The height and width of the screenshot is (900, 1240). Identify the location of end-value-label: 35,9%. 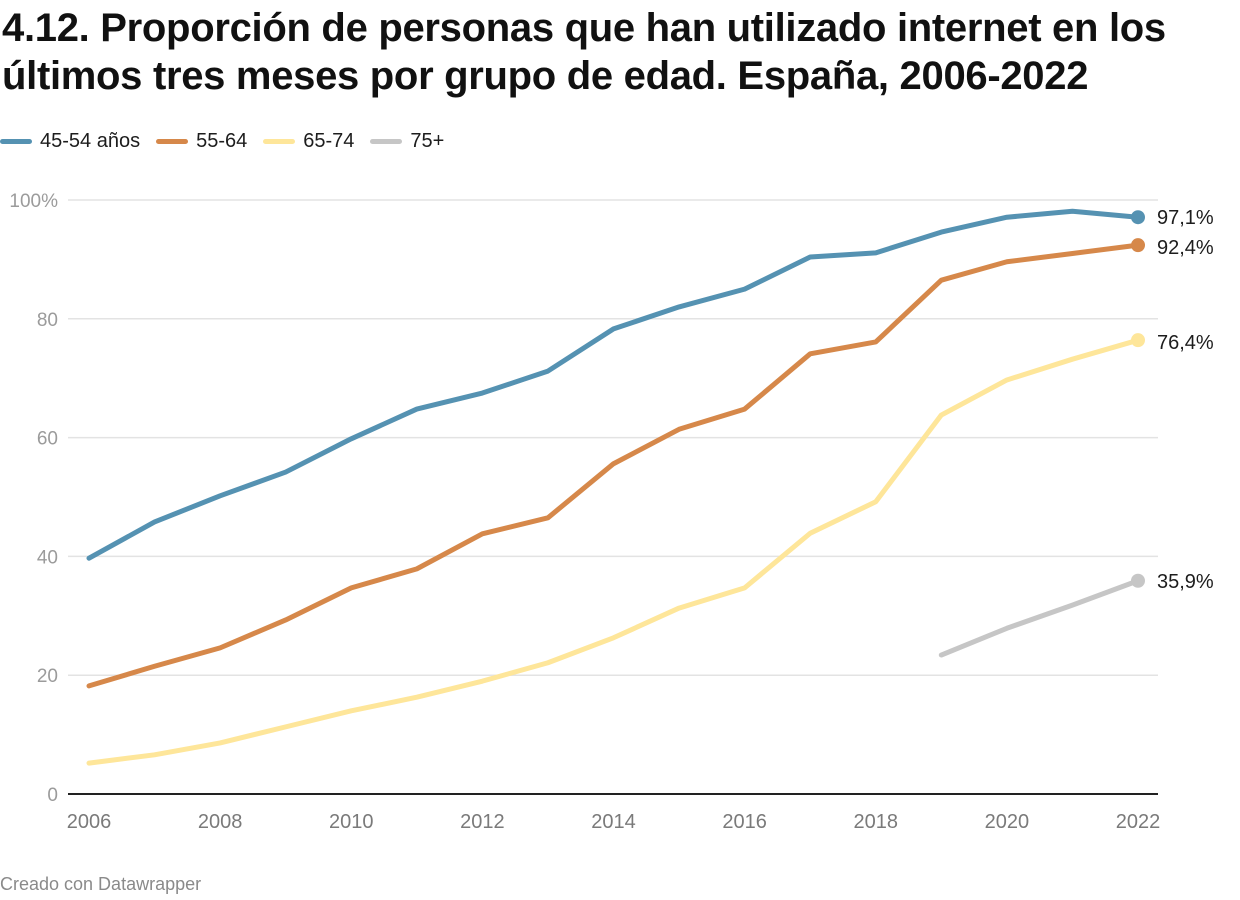
(1185, 582).